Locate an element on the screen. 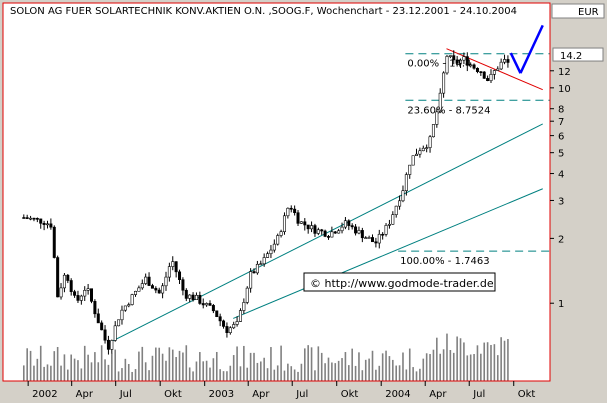  x-tick-label: 2004 is located at coordinates (397, 394).